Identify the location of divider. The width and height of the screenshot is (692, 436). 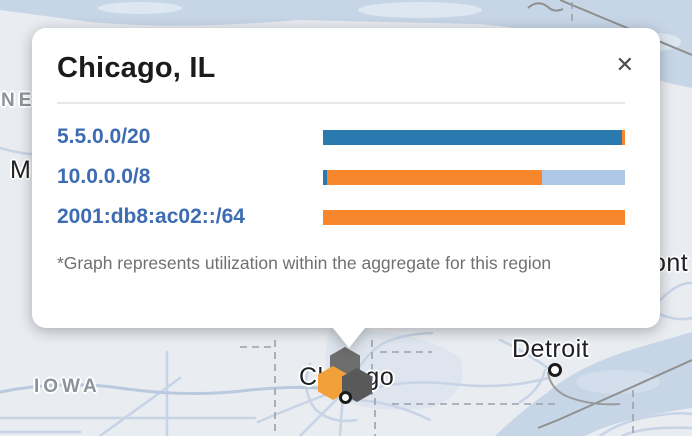
(341, 103).